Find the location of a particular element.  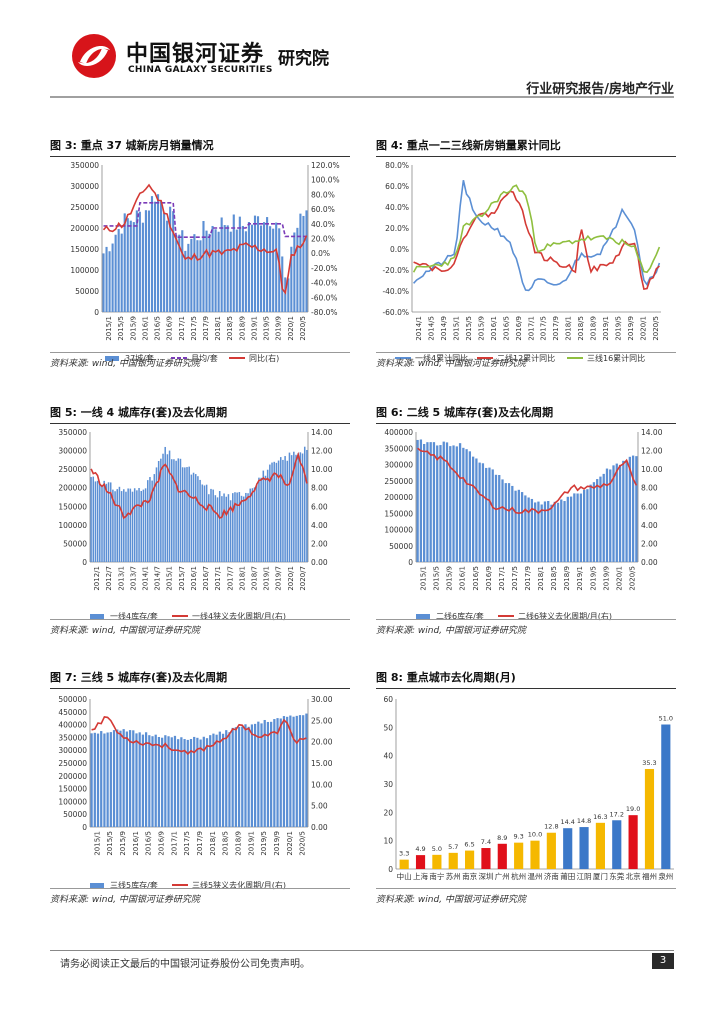

fig5-ytick: 50000 is located at coordinates (75, 543).